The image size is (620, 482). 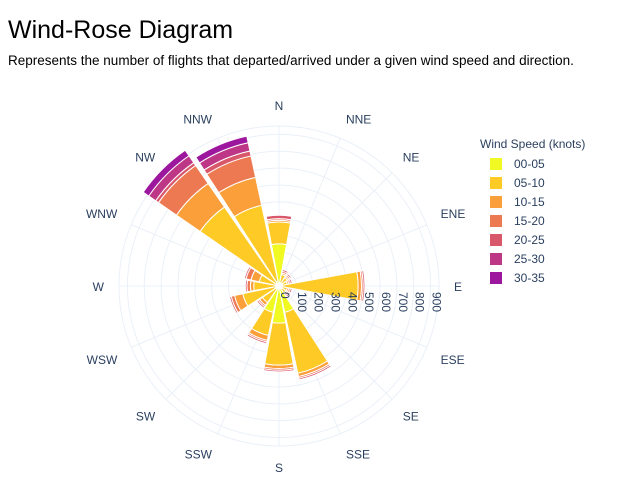 I want to click on legend-label-20-25: 20-25, so click(x=529, y=240).